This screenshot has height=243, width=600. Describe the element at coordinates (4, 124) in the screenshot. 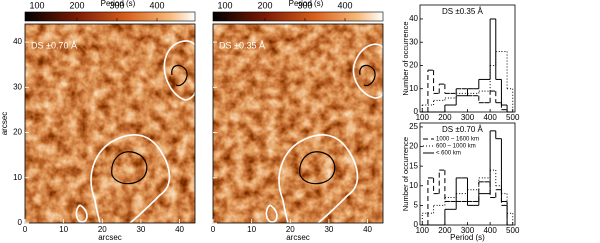

I see `y-axis-label: arcsec` at that location.